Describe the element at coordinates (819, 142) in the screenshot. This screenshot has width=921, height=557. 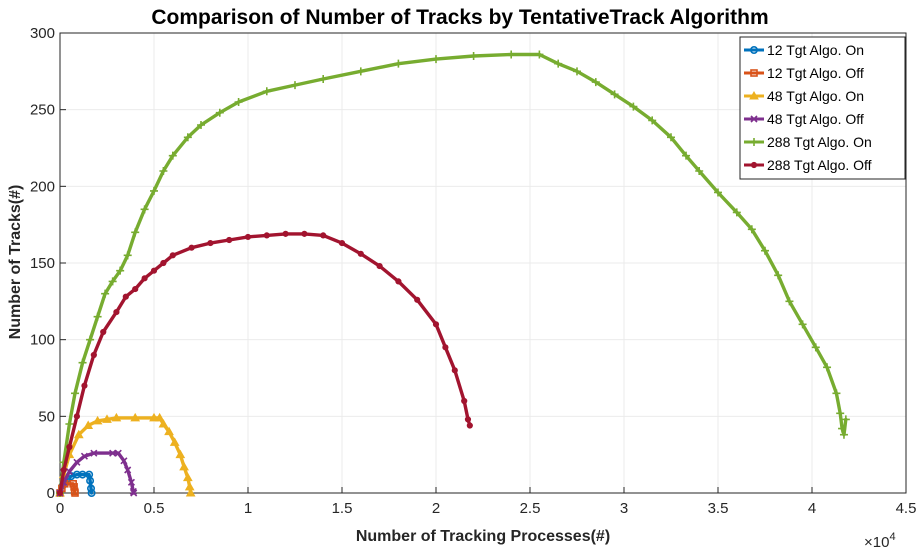
I see `legend-label: 288 Tgt Algo. On` at that location.